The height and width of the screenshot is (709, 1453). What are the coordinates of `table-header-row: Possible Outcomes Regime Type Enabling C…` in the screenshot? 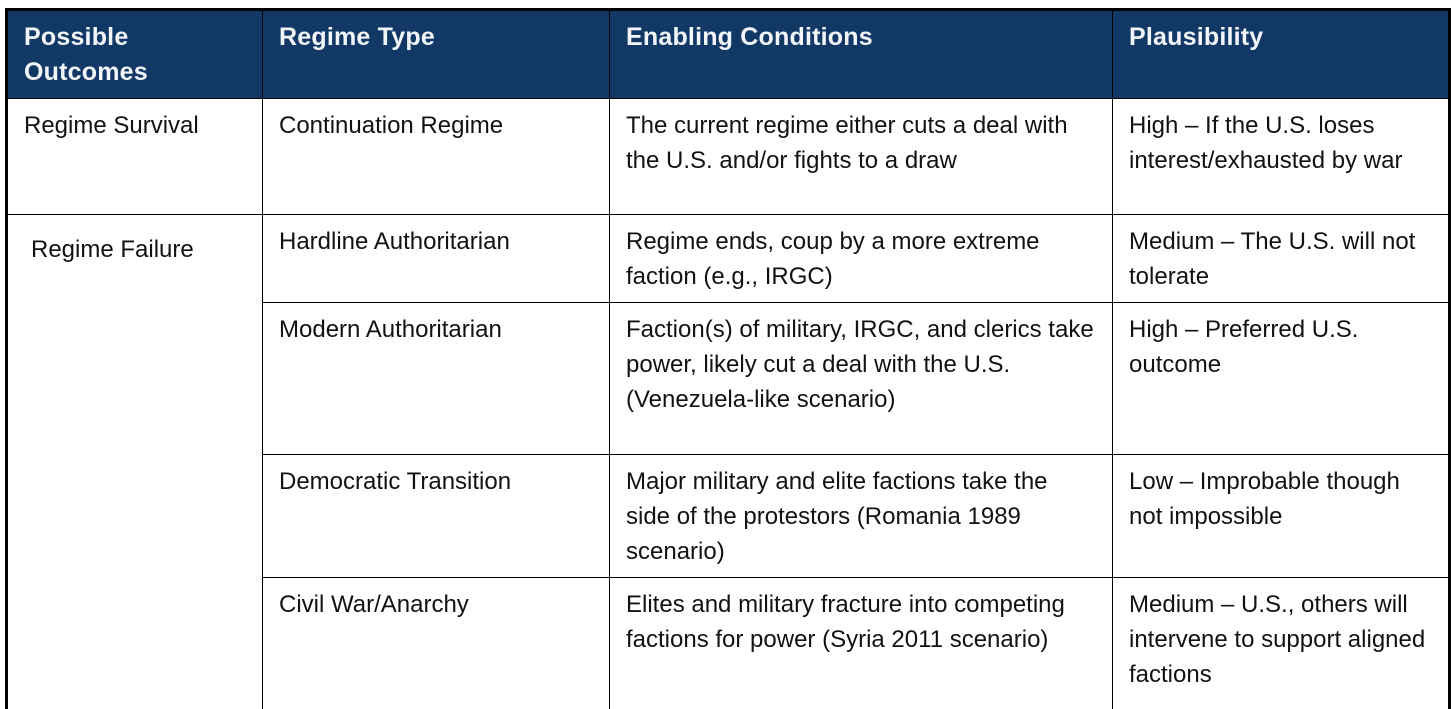 It's located at (728, 54).